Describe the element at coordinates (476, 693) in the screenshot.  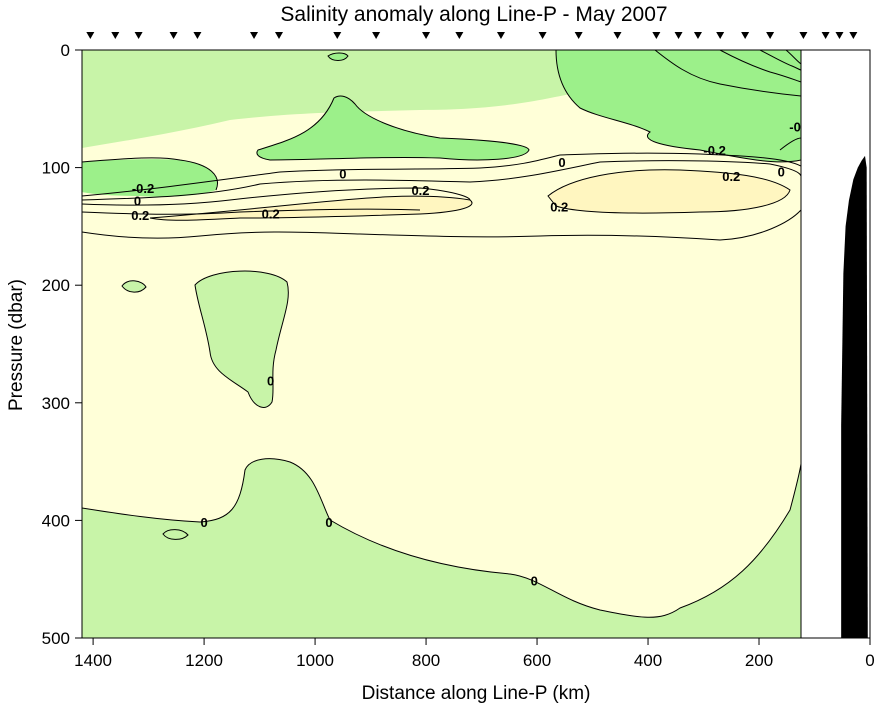
I see `x-axis-label: Distance along Line-P (km)` at that location.